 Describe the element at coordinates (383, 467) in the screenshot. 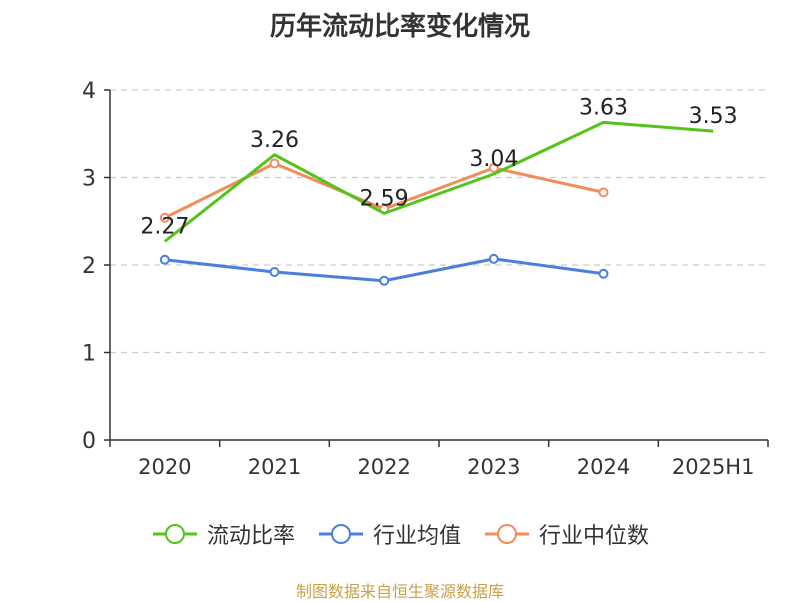

I see `x-tick-label: 2022` at that location.